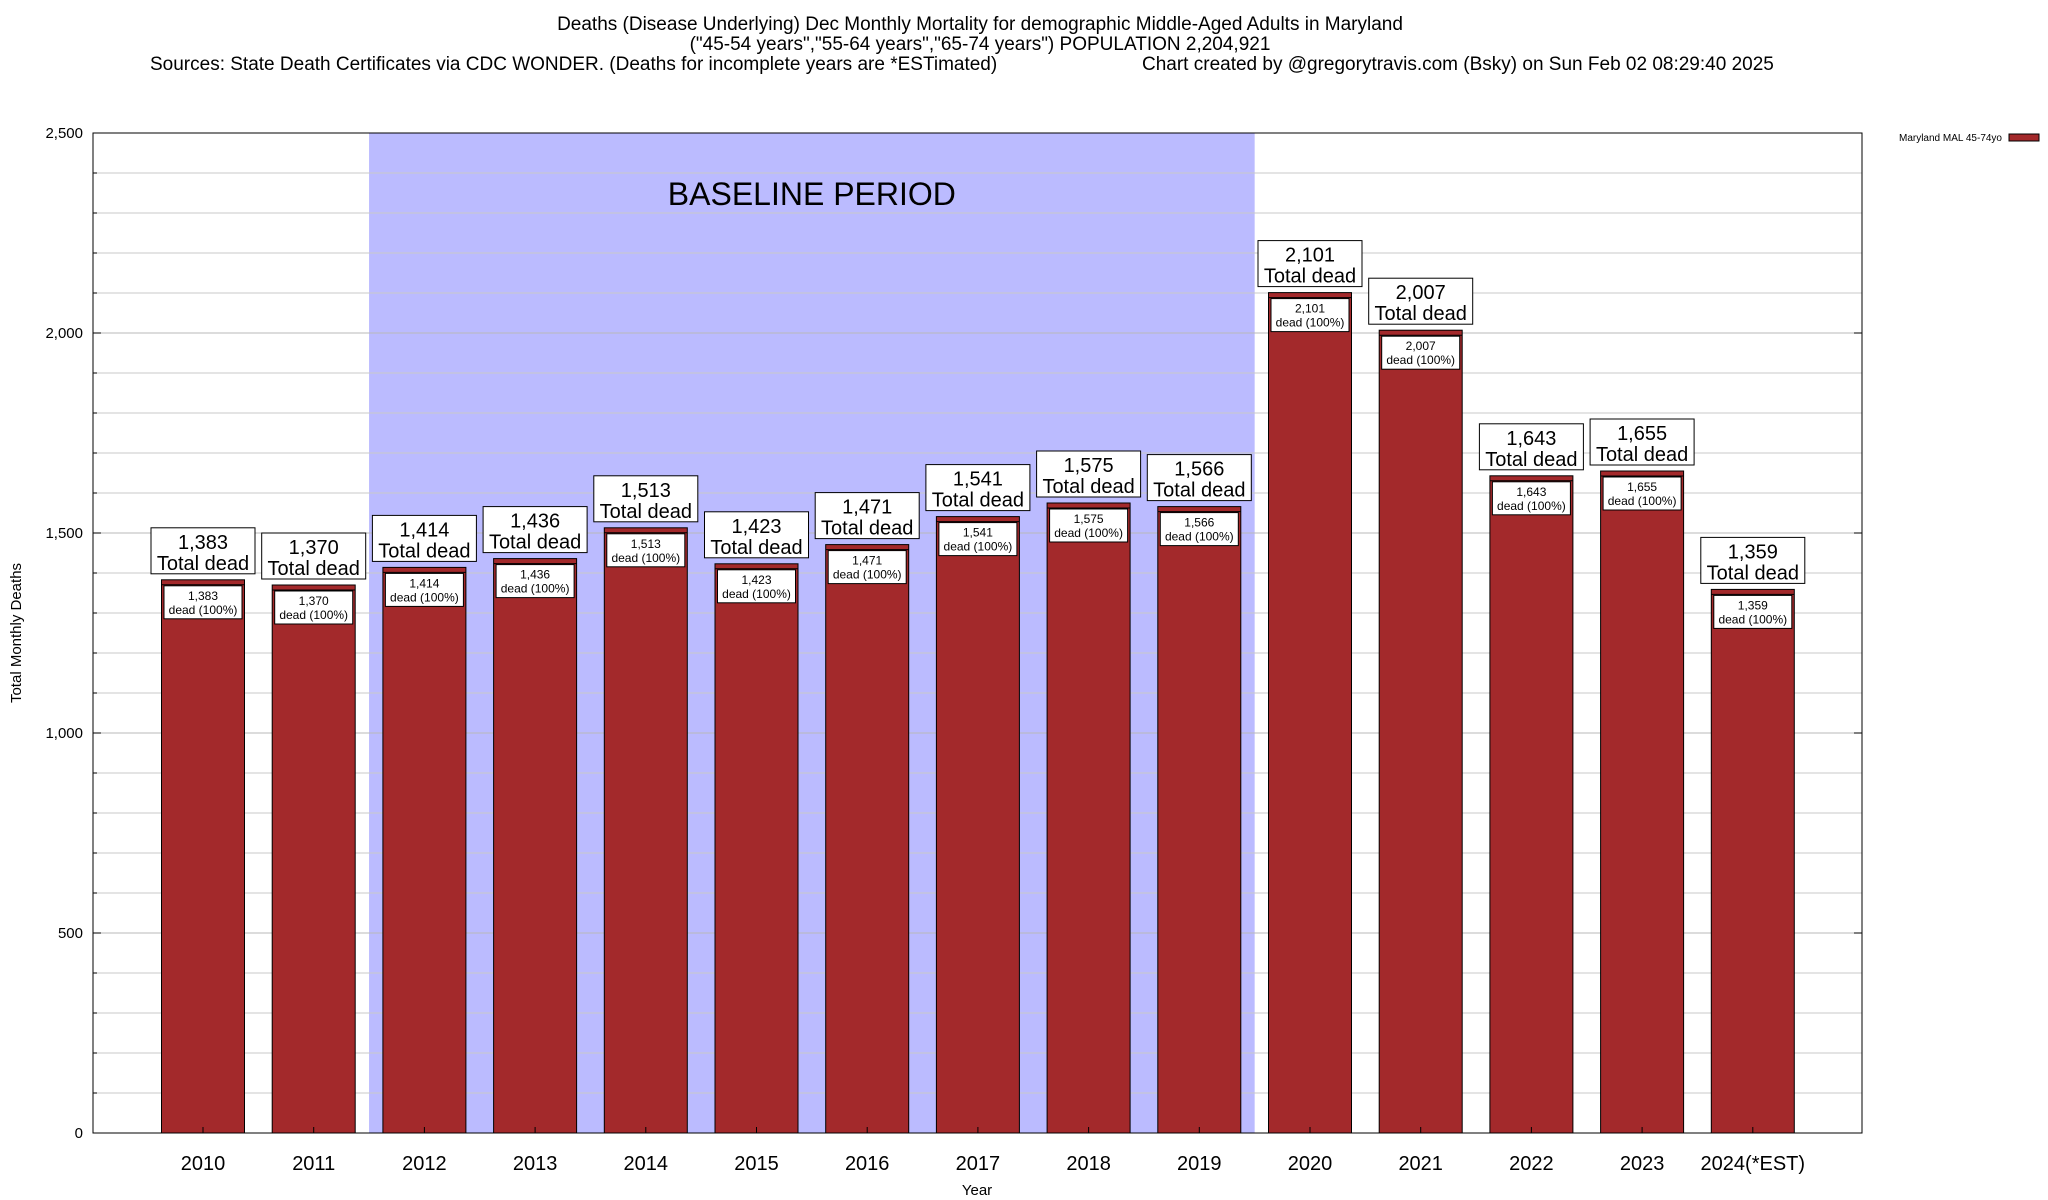 The height and width of the screenshot is (1200, 2048). What do you see at coordinates (64, 333) in the screenshot?
I see `y-tick-label: 2,000` at bounding box center [64, 333].